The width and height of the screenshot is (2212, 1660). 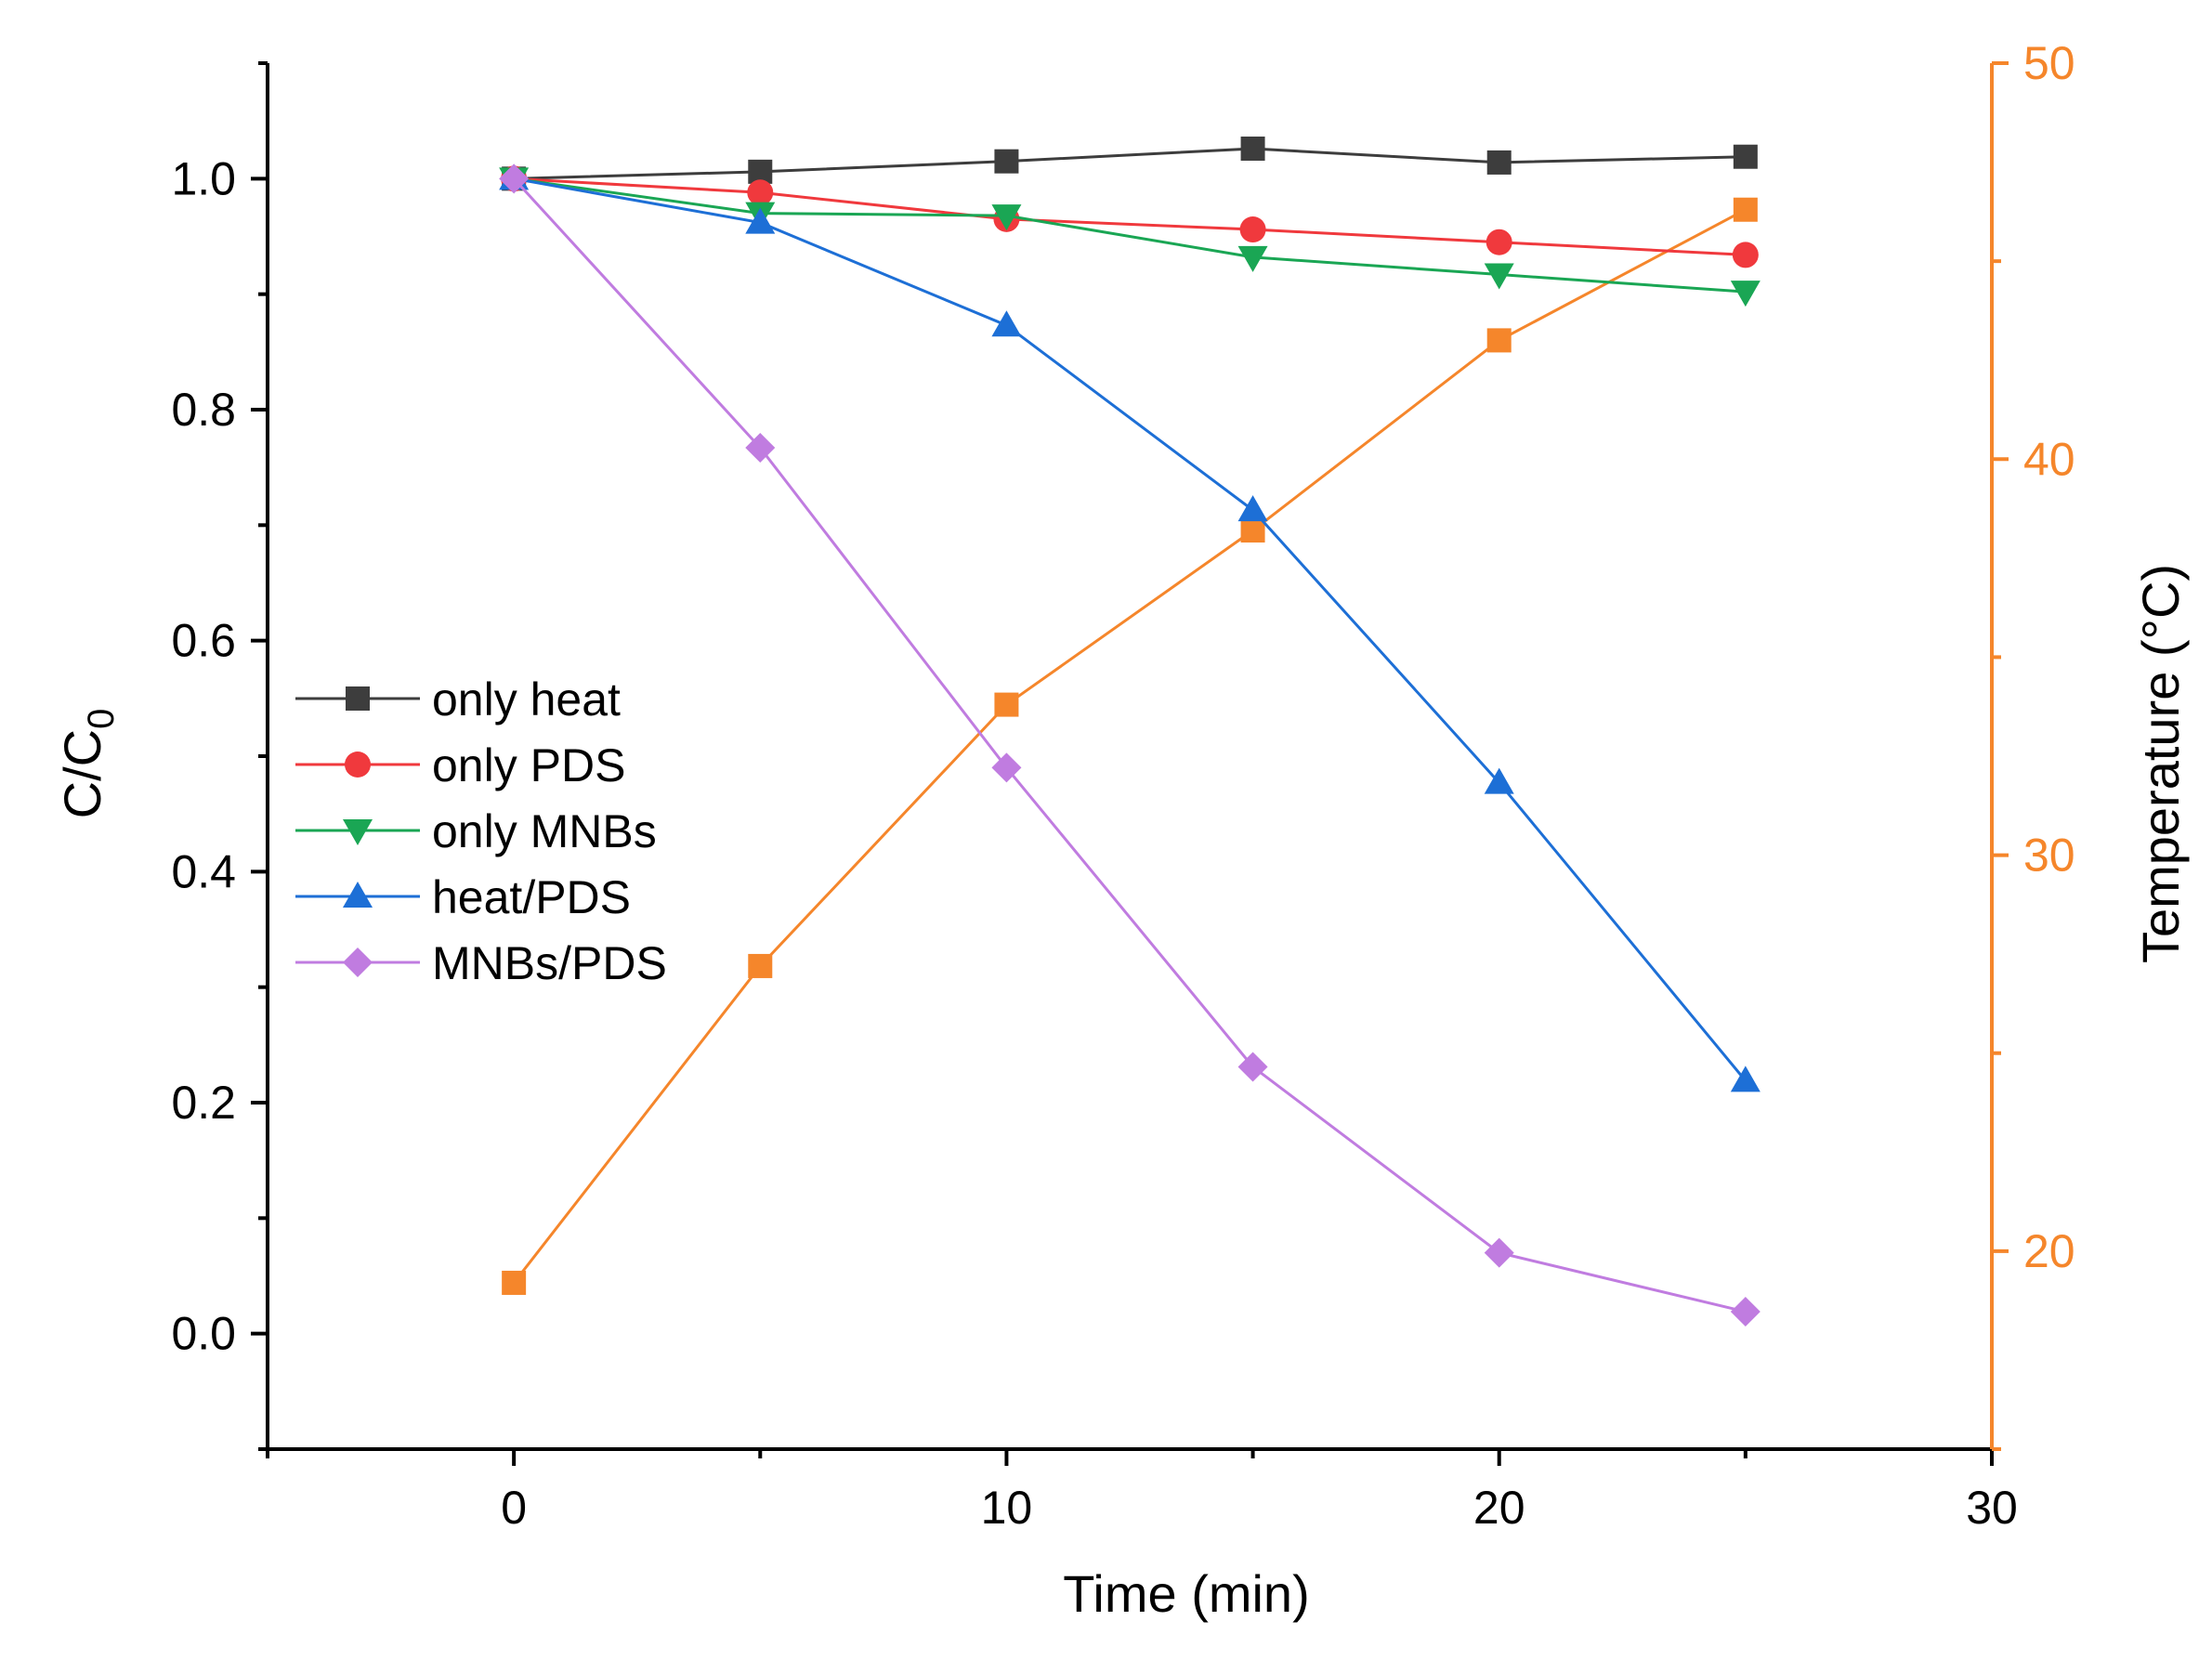 What do you see at coordinates (1186, 1593) in the screenshot?
I see `x-axis-title: Time (min)` at bounding box center [1186, 1593].